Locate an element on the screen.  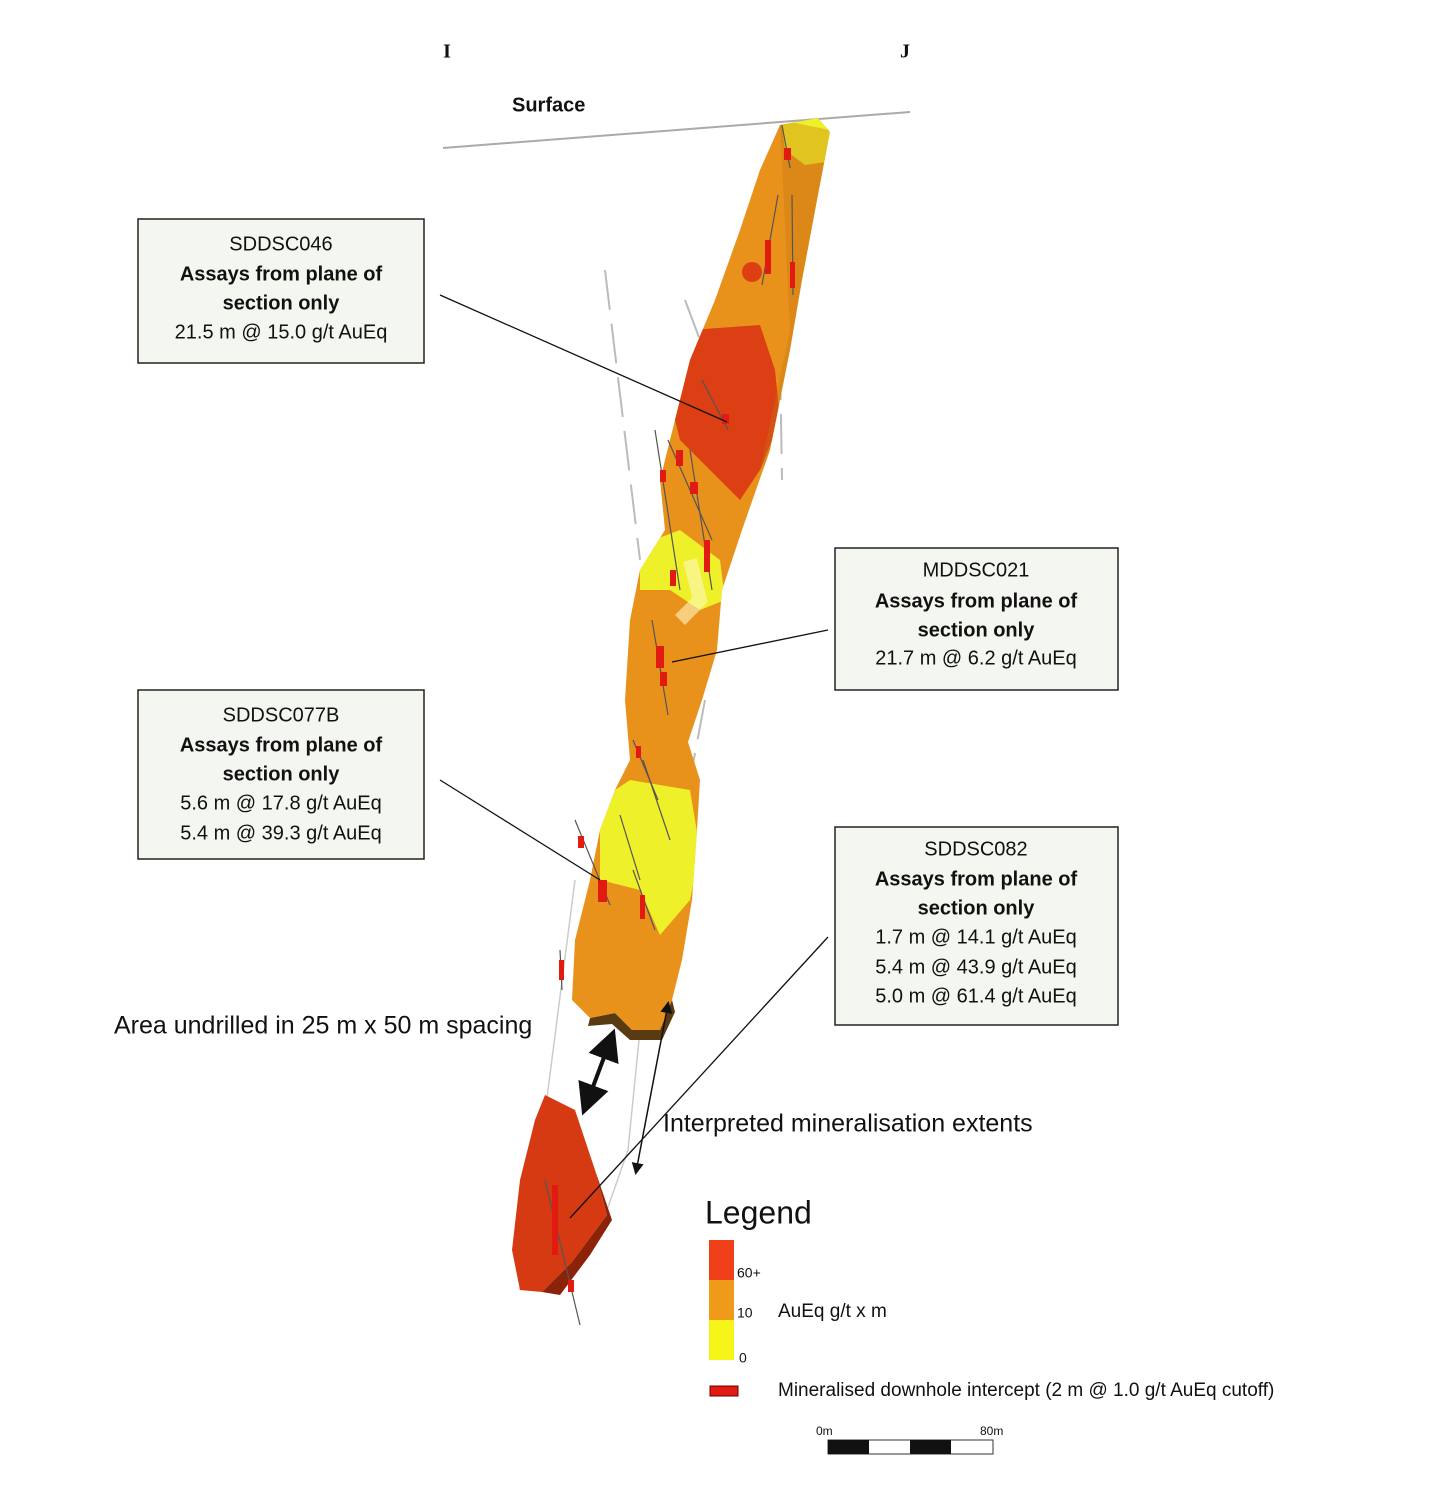
intercept: 1.7 m @ 14.1 g/t AuEq is located at coordinates (976, 937).